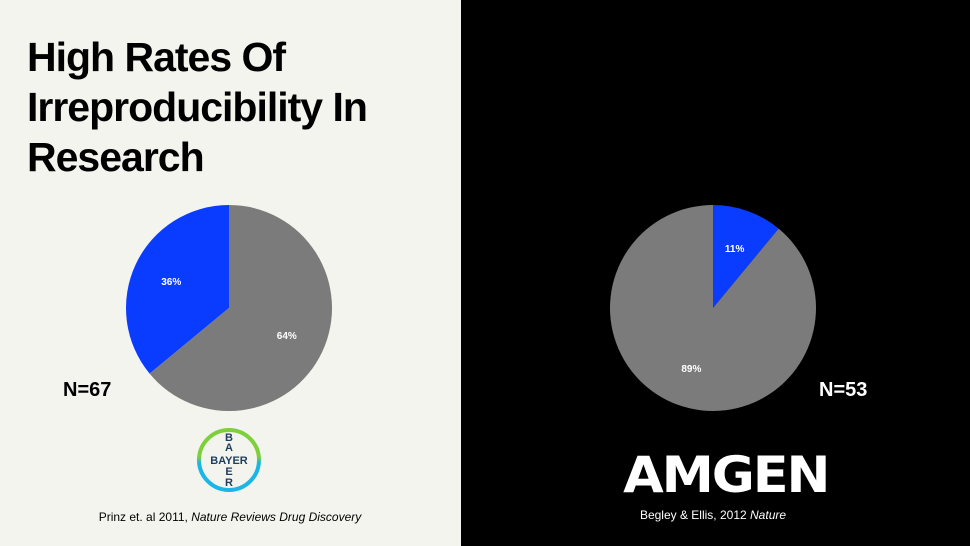 The height and width of the screenshot is (546, 970). I want to click on amgen-n-label: N=53, so click(843, 390).